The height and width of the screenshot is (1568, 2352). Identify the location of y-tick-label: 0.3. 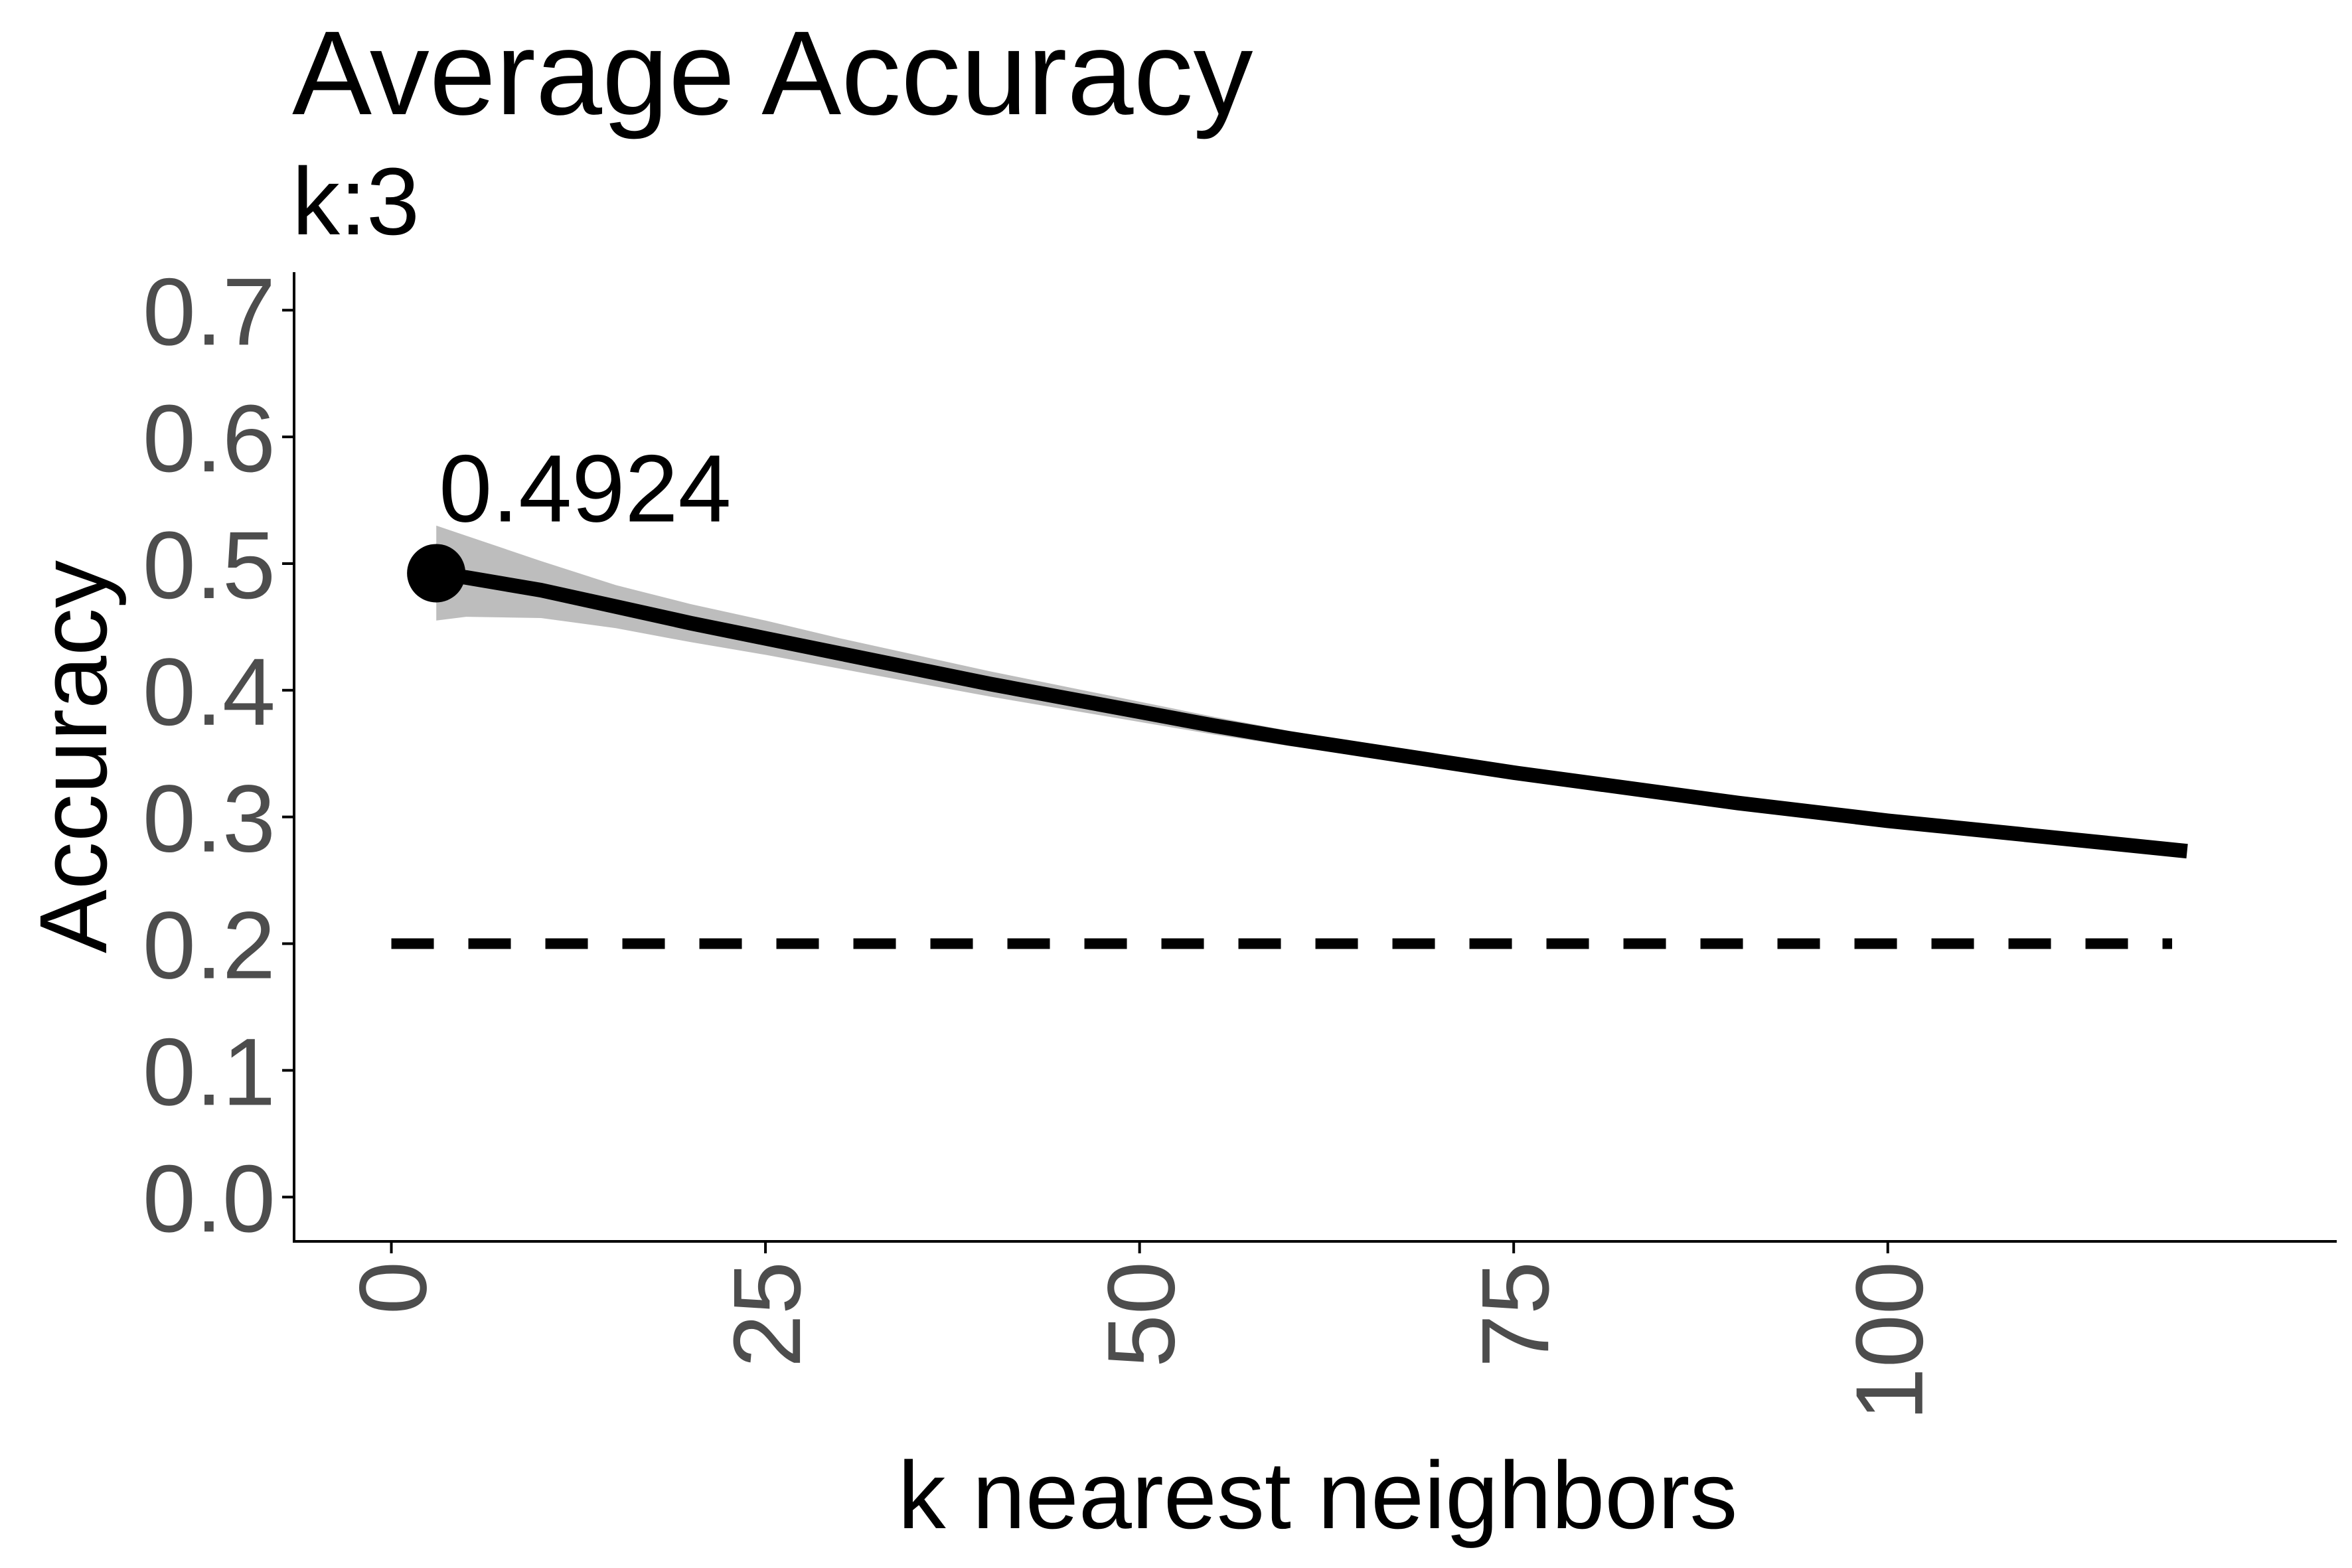
(209, 818).